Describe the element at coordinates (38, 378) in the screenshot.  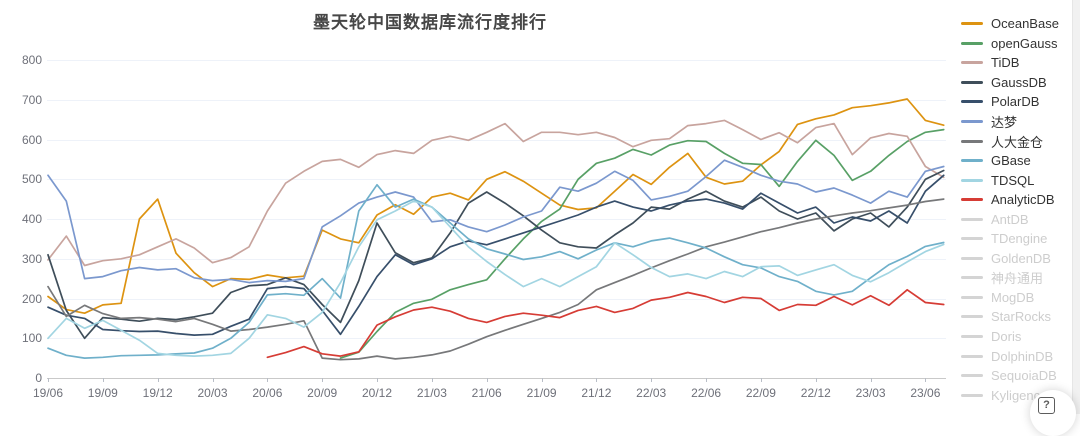
I see `y-axis-tick-label: 0` at that location.